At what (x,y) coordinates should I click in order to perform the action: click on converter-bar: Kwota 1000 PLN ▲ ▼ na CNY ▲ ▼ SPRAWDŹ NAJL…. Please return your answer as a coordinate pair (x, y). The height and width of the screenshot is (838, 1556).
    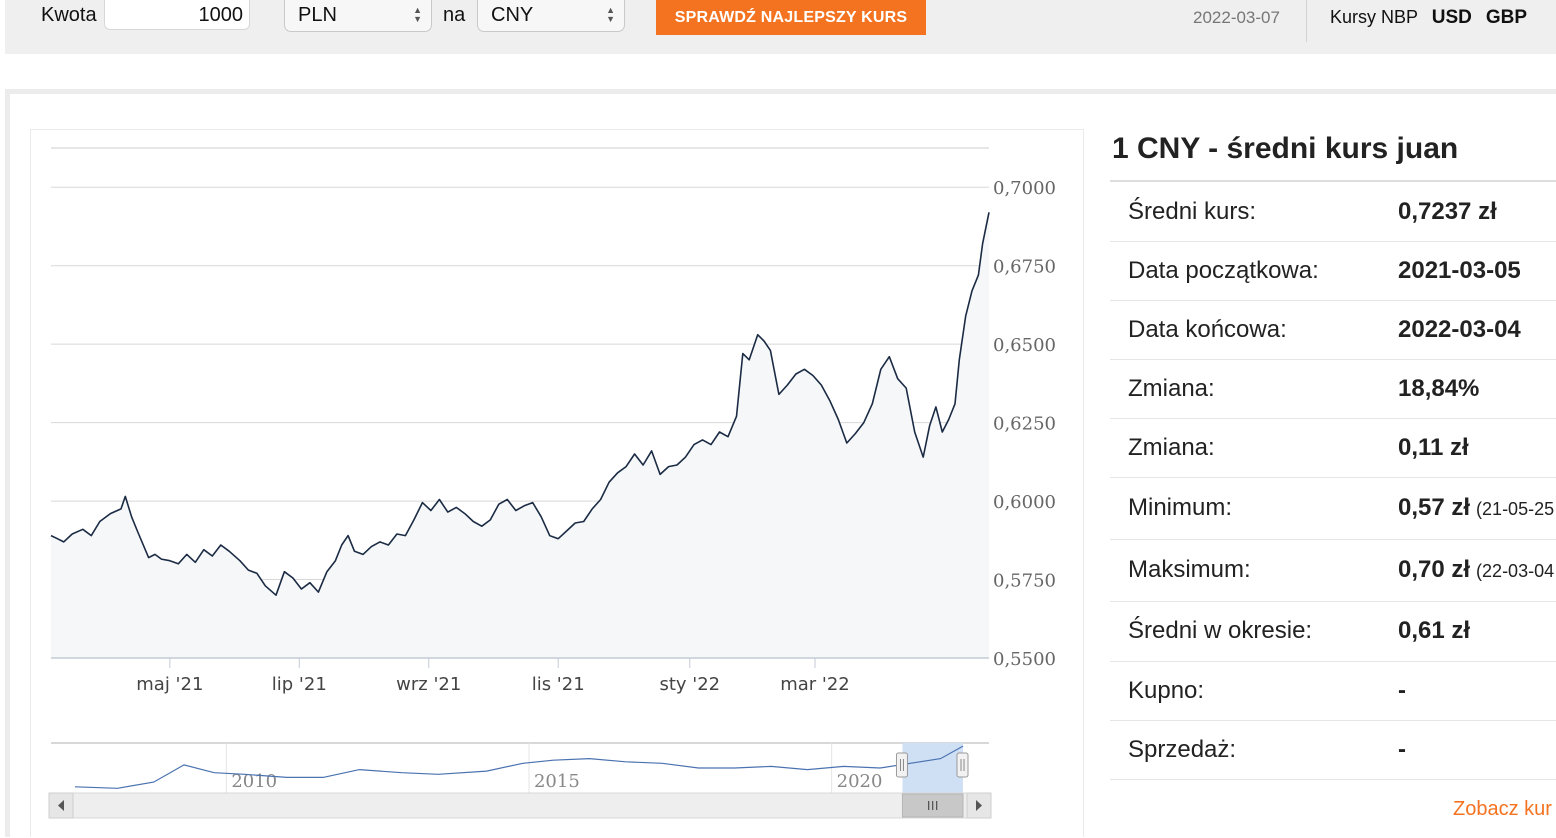
    Looking at the image, I should click on (780, 27).